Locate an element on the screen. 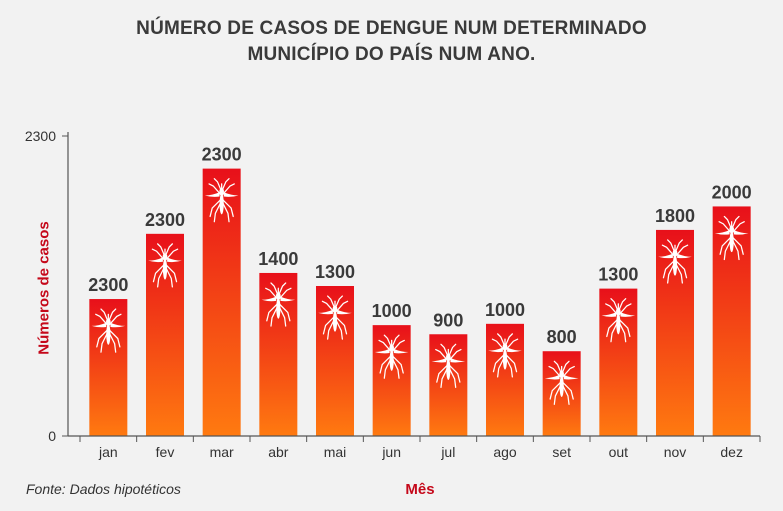 This screenshot has height=511, width=783. x-tick-label-jul: jul is located at coordinates (447, 452).